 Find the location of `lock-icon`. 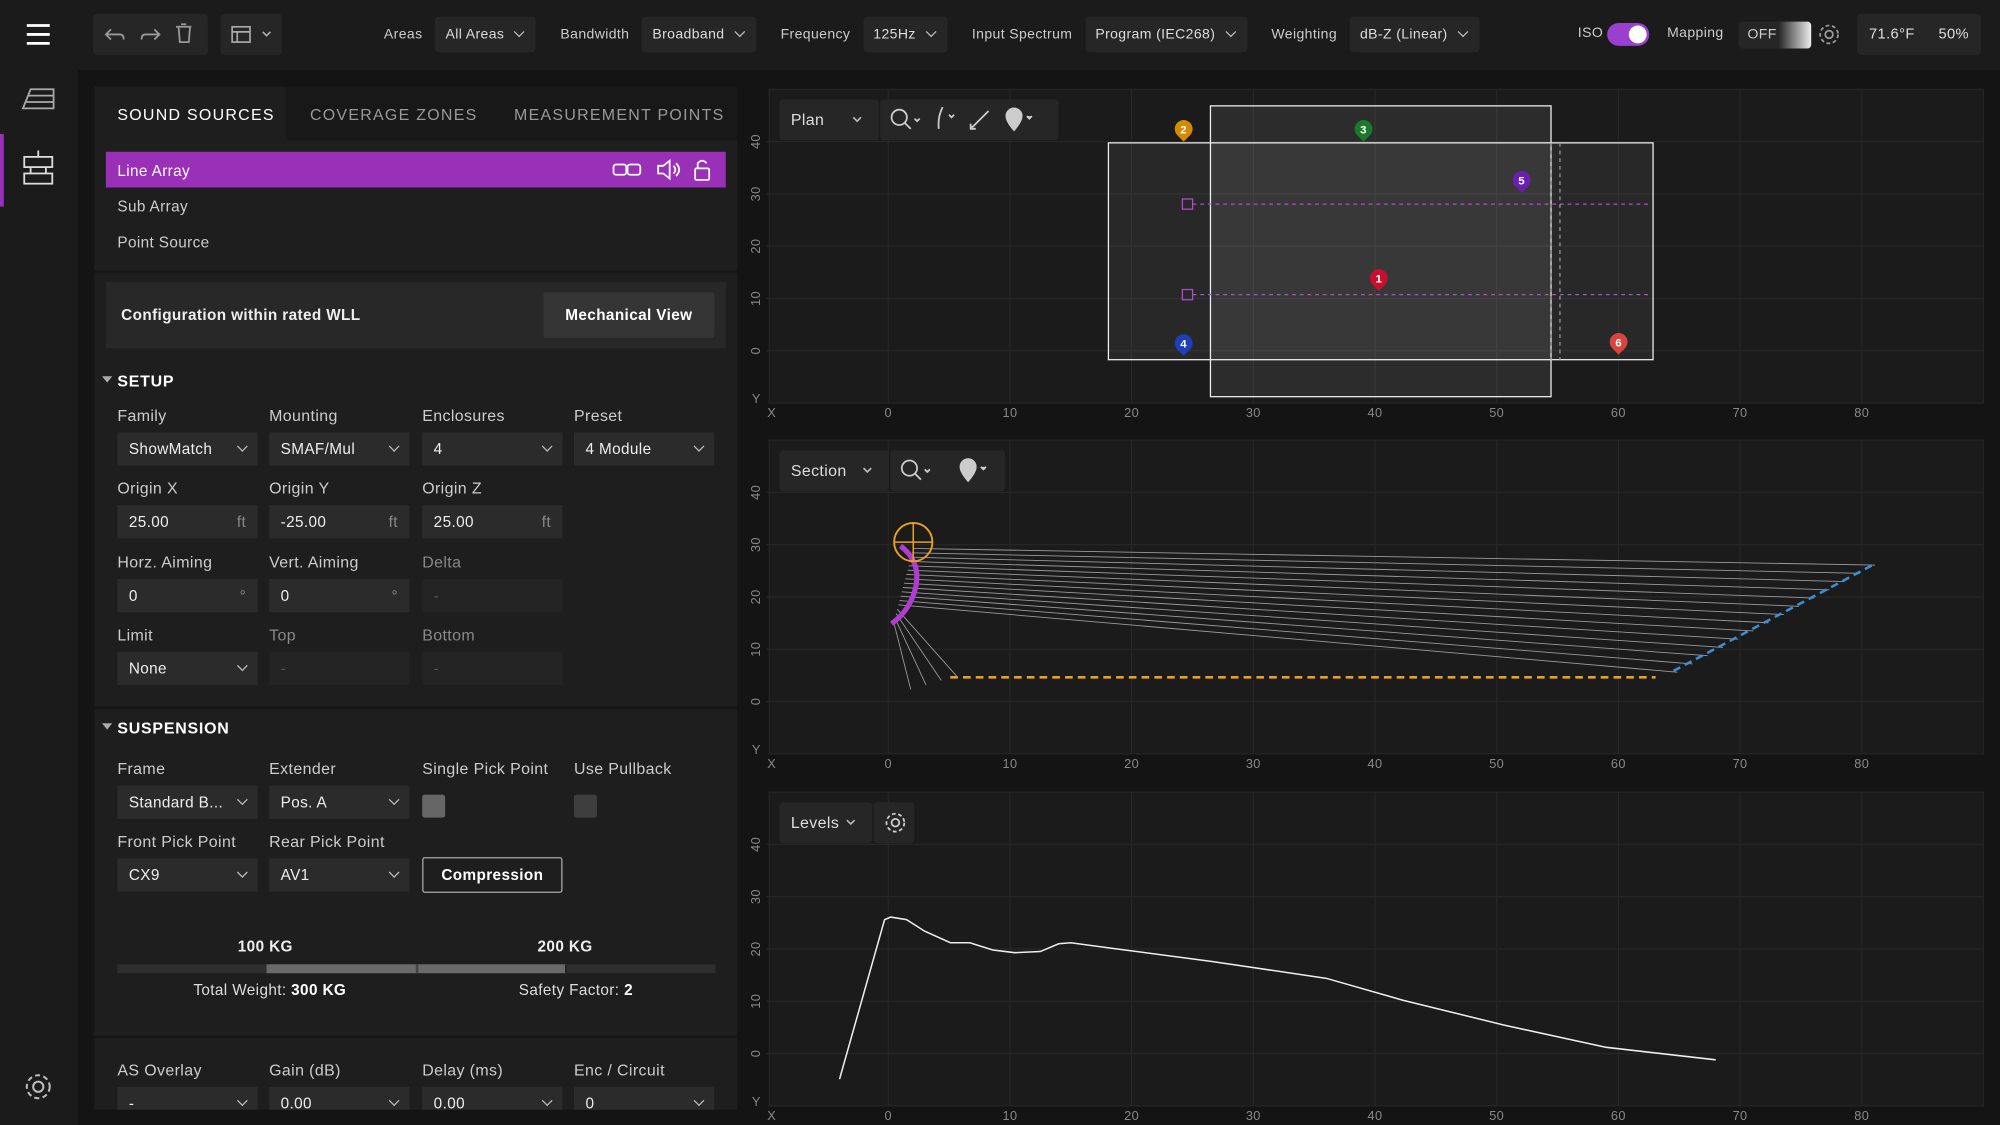

lock-icon is located at coordinates (702, 174).